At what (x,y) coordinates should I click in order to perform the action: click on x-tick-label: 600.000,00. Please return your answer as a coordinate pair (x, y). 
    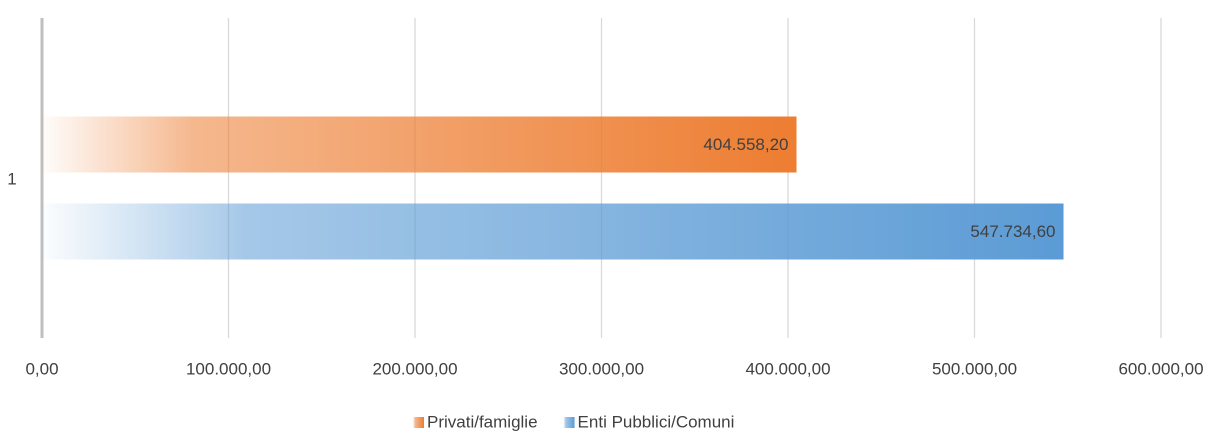
    Looking at the image, I should click on (1160, 368).